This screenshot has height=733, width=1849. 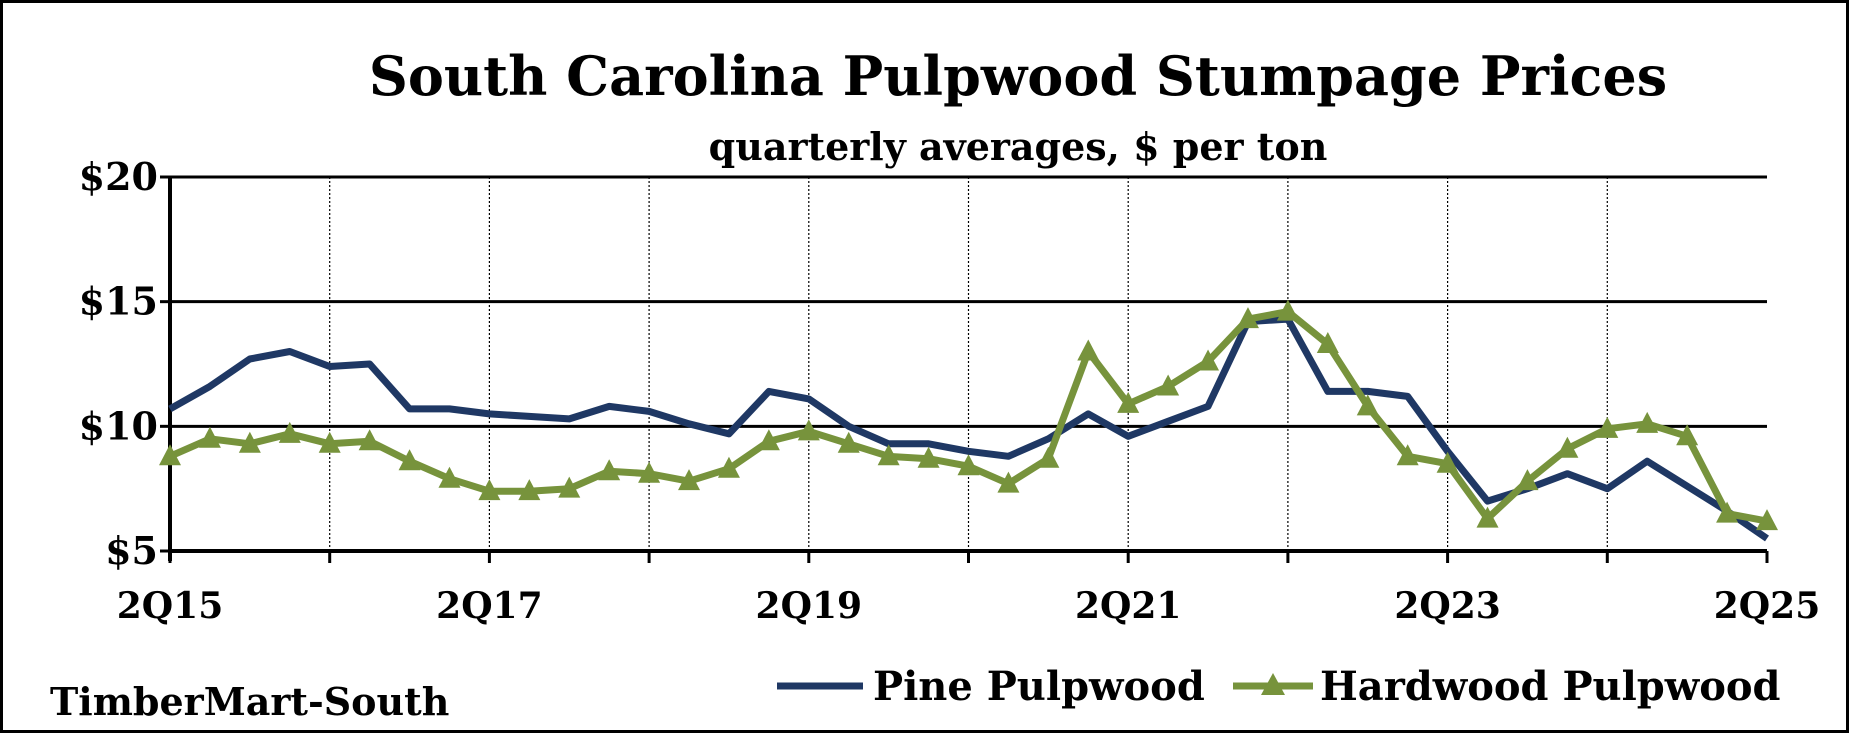 What do you see at coordinates (1550, 686) in the screenshot?
I see `legend-label-hardwood-pulpwood: Hardwood Pulpwood` at bounding box center [1550, 686].